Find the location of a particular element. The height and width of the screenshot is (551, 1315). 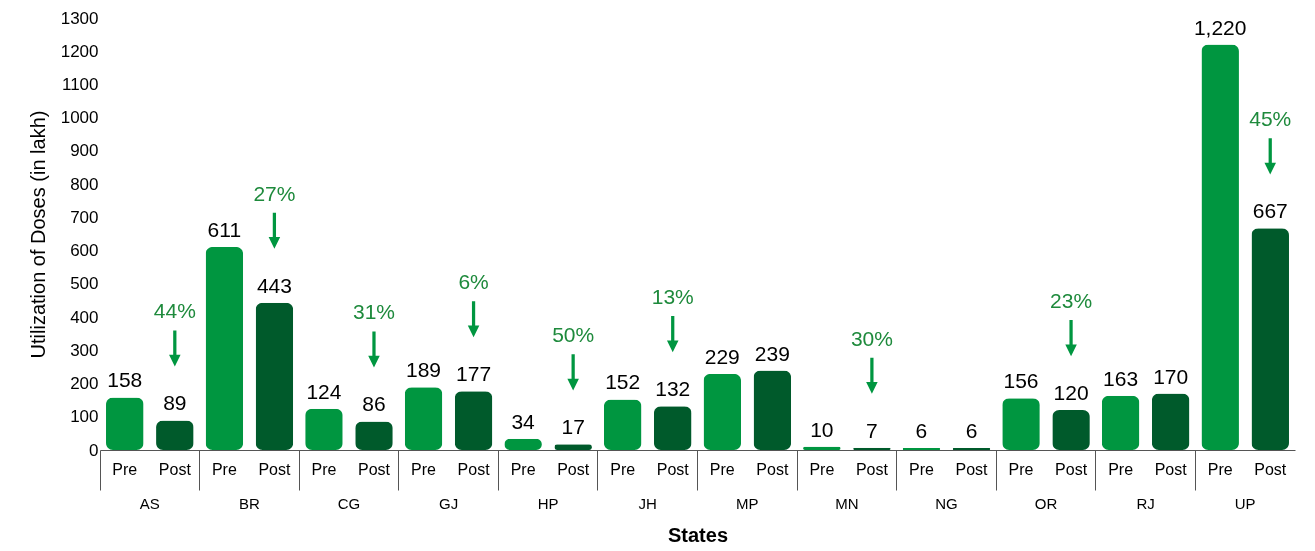

y-tick-label: 1100 is located at coordinates (80, 84).